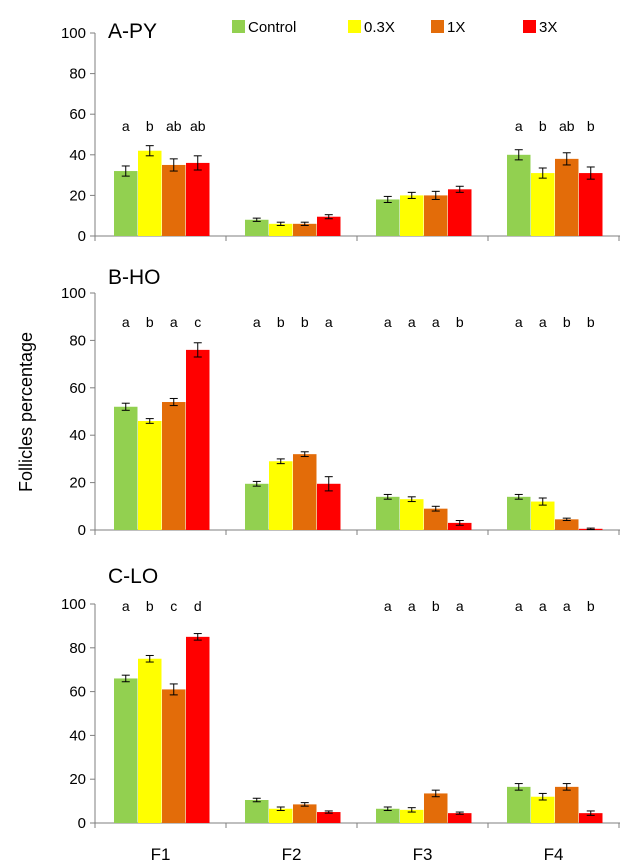 The image size is (620, 864). I want to click on legend-label-2: 1X, so click(456, 27).